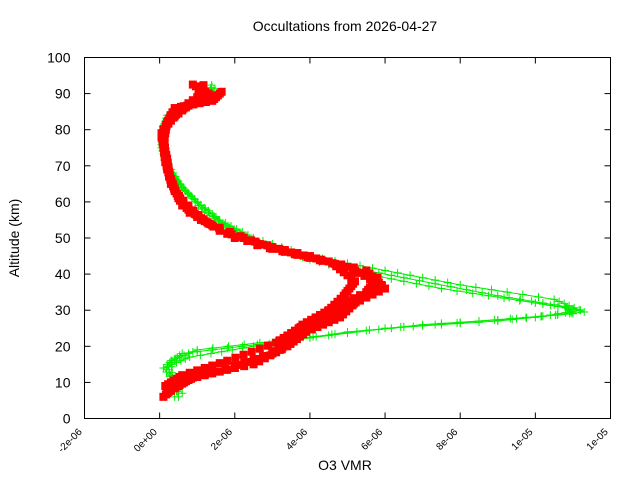 This screenshot has height=480, width=640. I want to click on y-tick-label: 70, so click(63, 166).